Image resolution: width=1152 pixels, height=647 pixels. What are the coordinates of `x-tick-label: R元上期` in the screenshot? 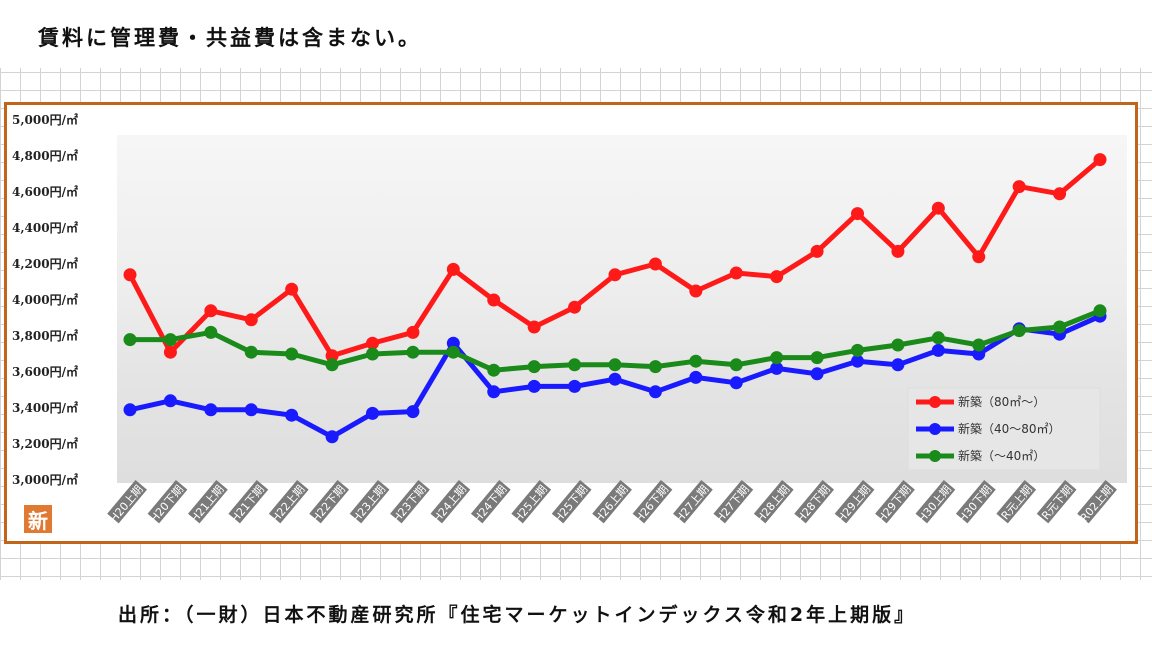 It's located at (1017, 503).